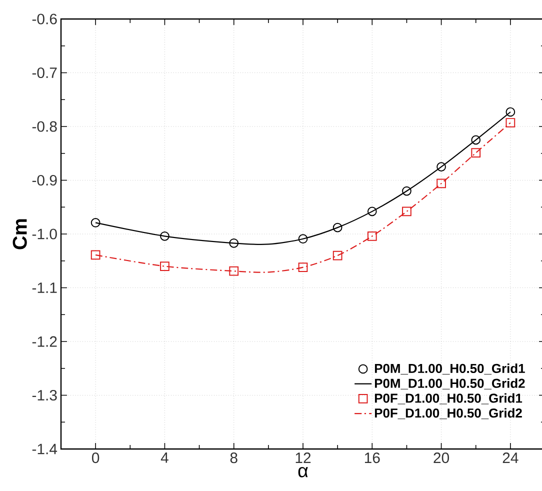 This screenshot has width=542, height=491. What do you see at coordinates (234, 458) in the screenshot?
I see `x-tick-label: 8` at bounding box center [234, 458].